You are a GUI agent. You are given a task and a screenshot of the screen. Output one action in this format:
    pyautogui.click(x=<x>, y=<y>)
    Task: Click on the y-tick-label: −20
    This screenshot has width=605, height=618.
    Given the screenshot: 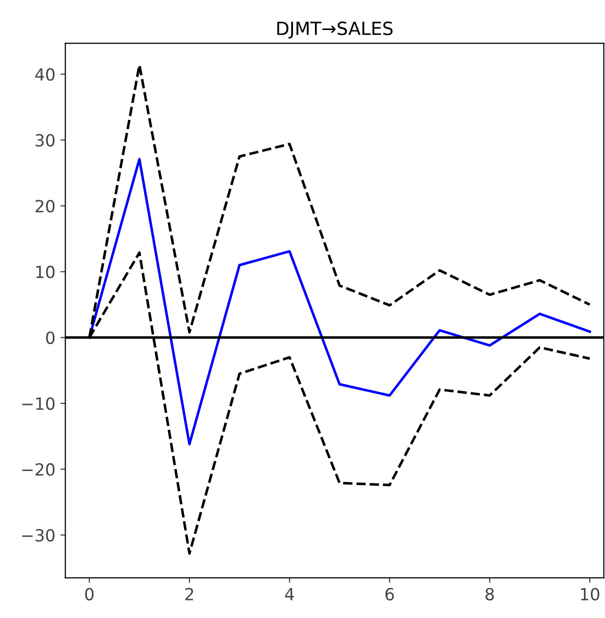 What is the action you would take?
    pyautogui.click(x=38, y=469)
    